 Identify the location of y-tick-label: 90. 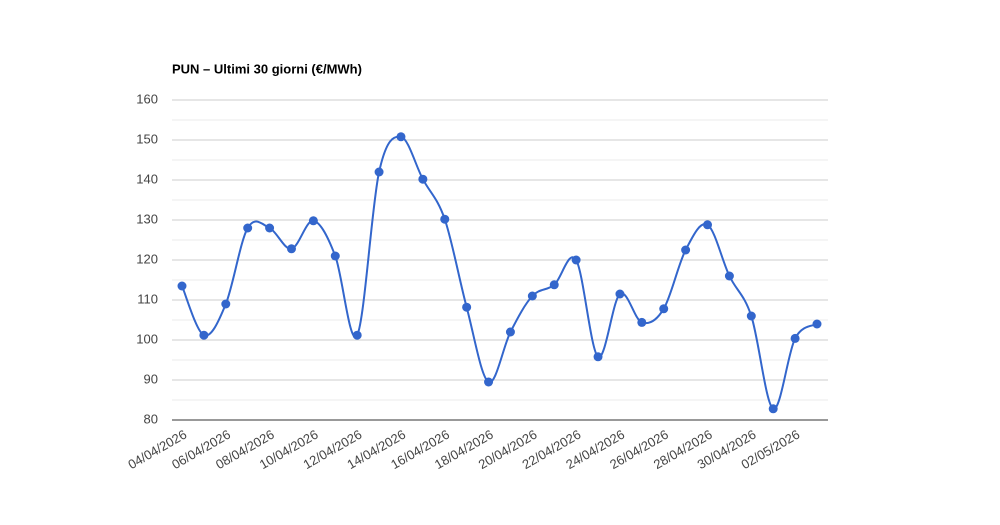
(151, 378).